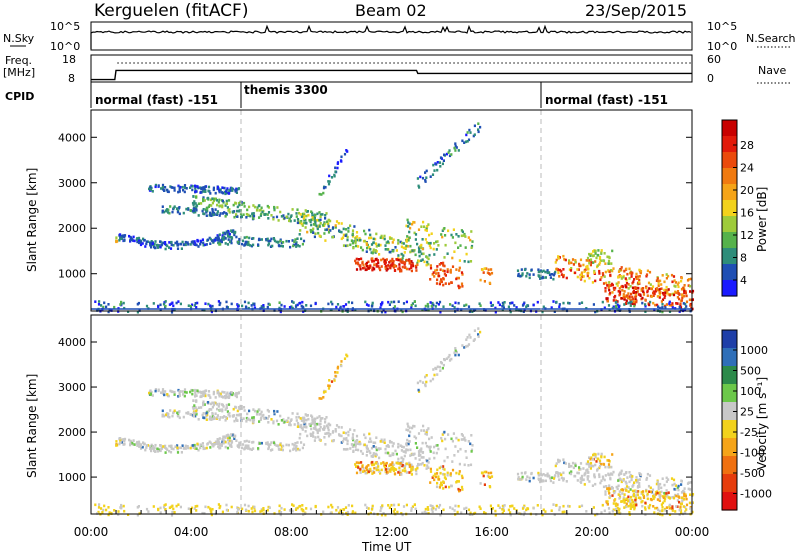  Describe the element at coordinates (752, 473) in the screenshot. I see `velocity-colorbar-tick-label: -500` at that location.